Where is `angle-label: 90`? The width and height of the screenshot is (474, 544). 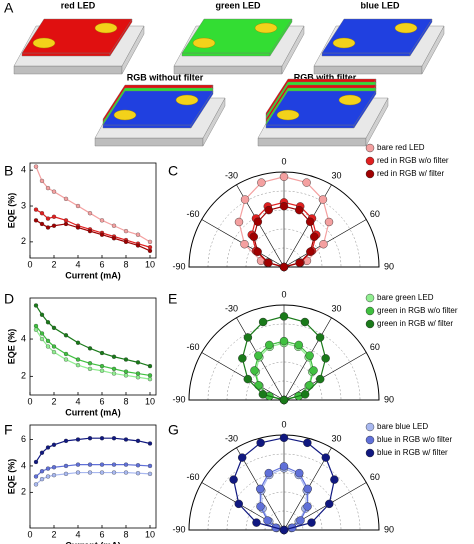
angle-label: 90 is located at coordinates (389, 529).